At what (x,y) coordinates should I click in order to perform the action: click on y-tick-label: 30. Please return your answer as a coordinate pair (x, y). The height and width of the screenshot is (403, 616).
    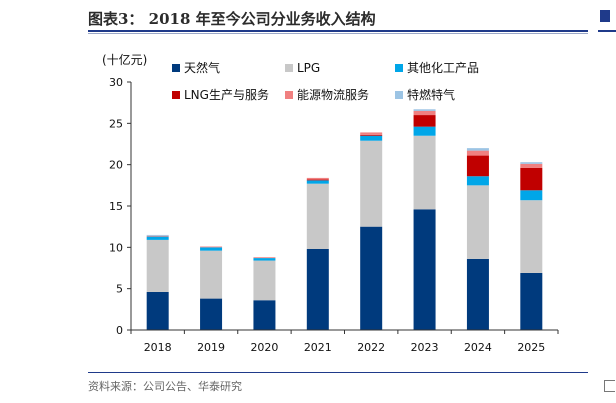
    Looking at the image, I should click on (116, 82).